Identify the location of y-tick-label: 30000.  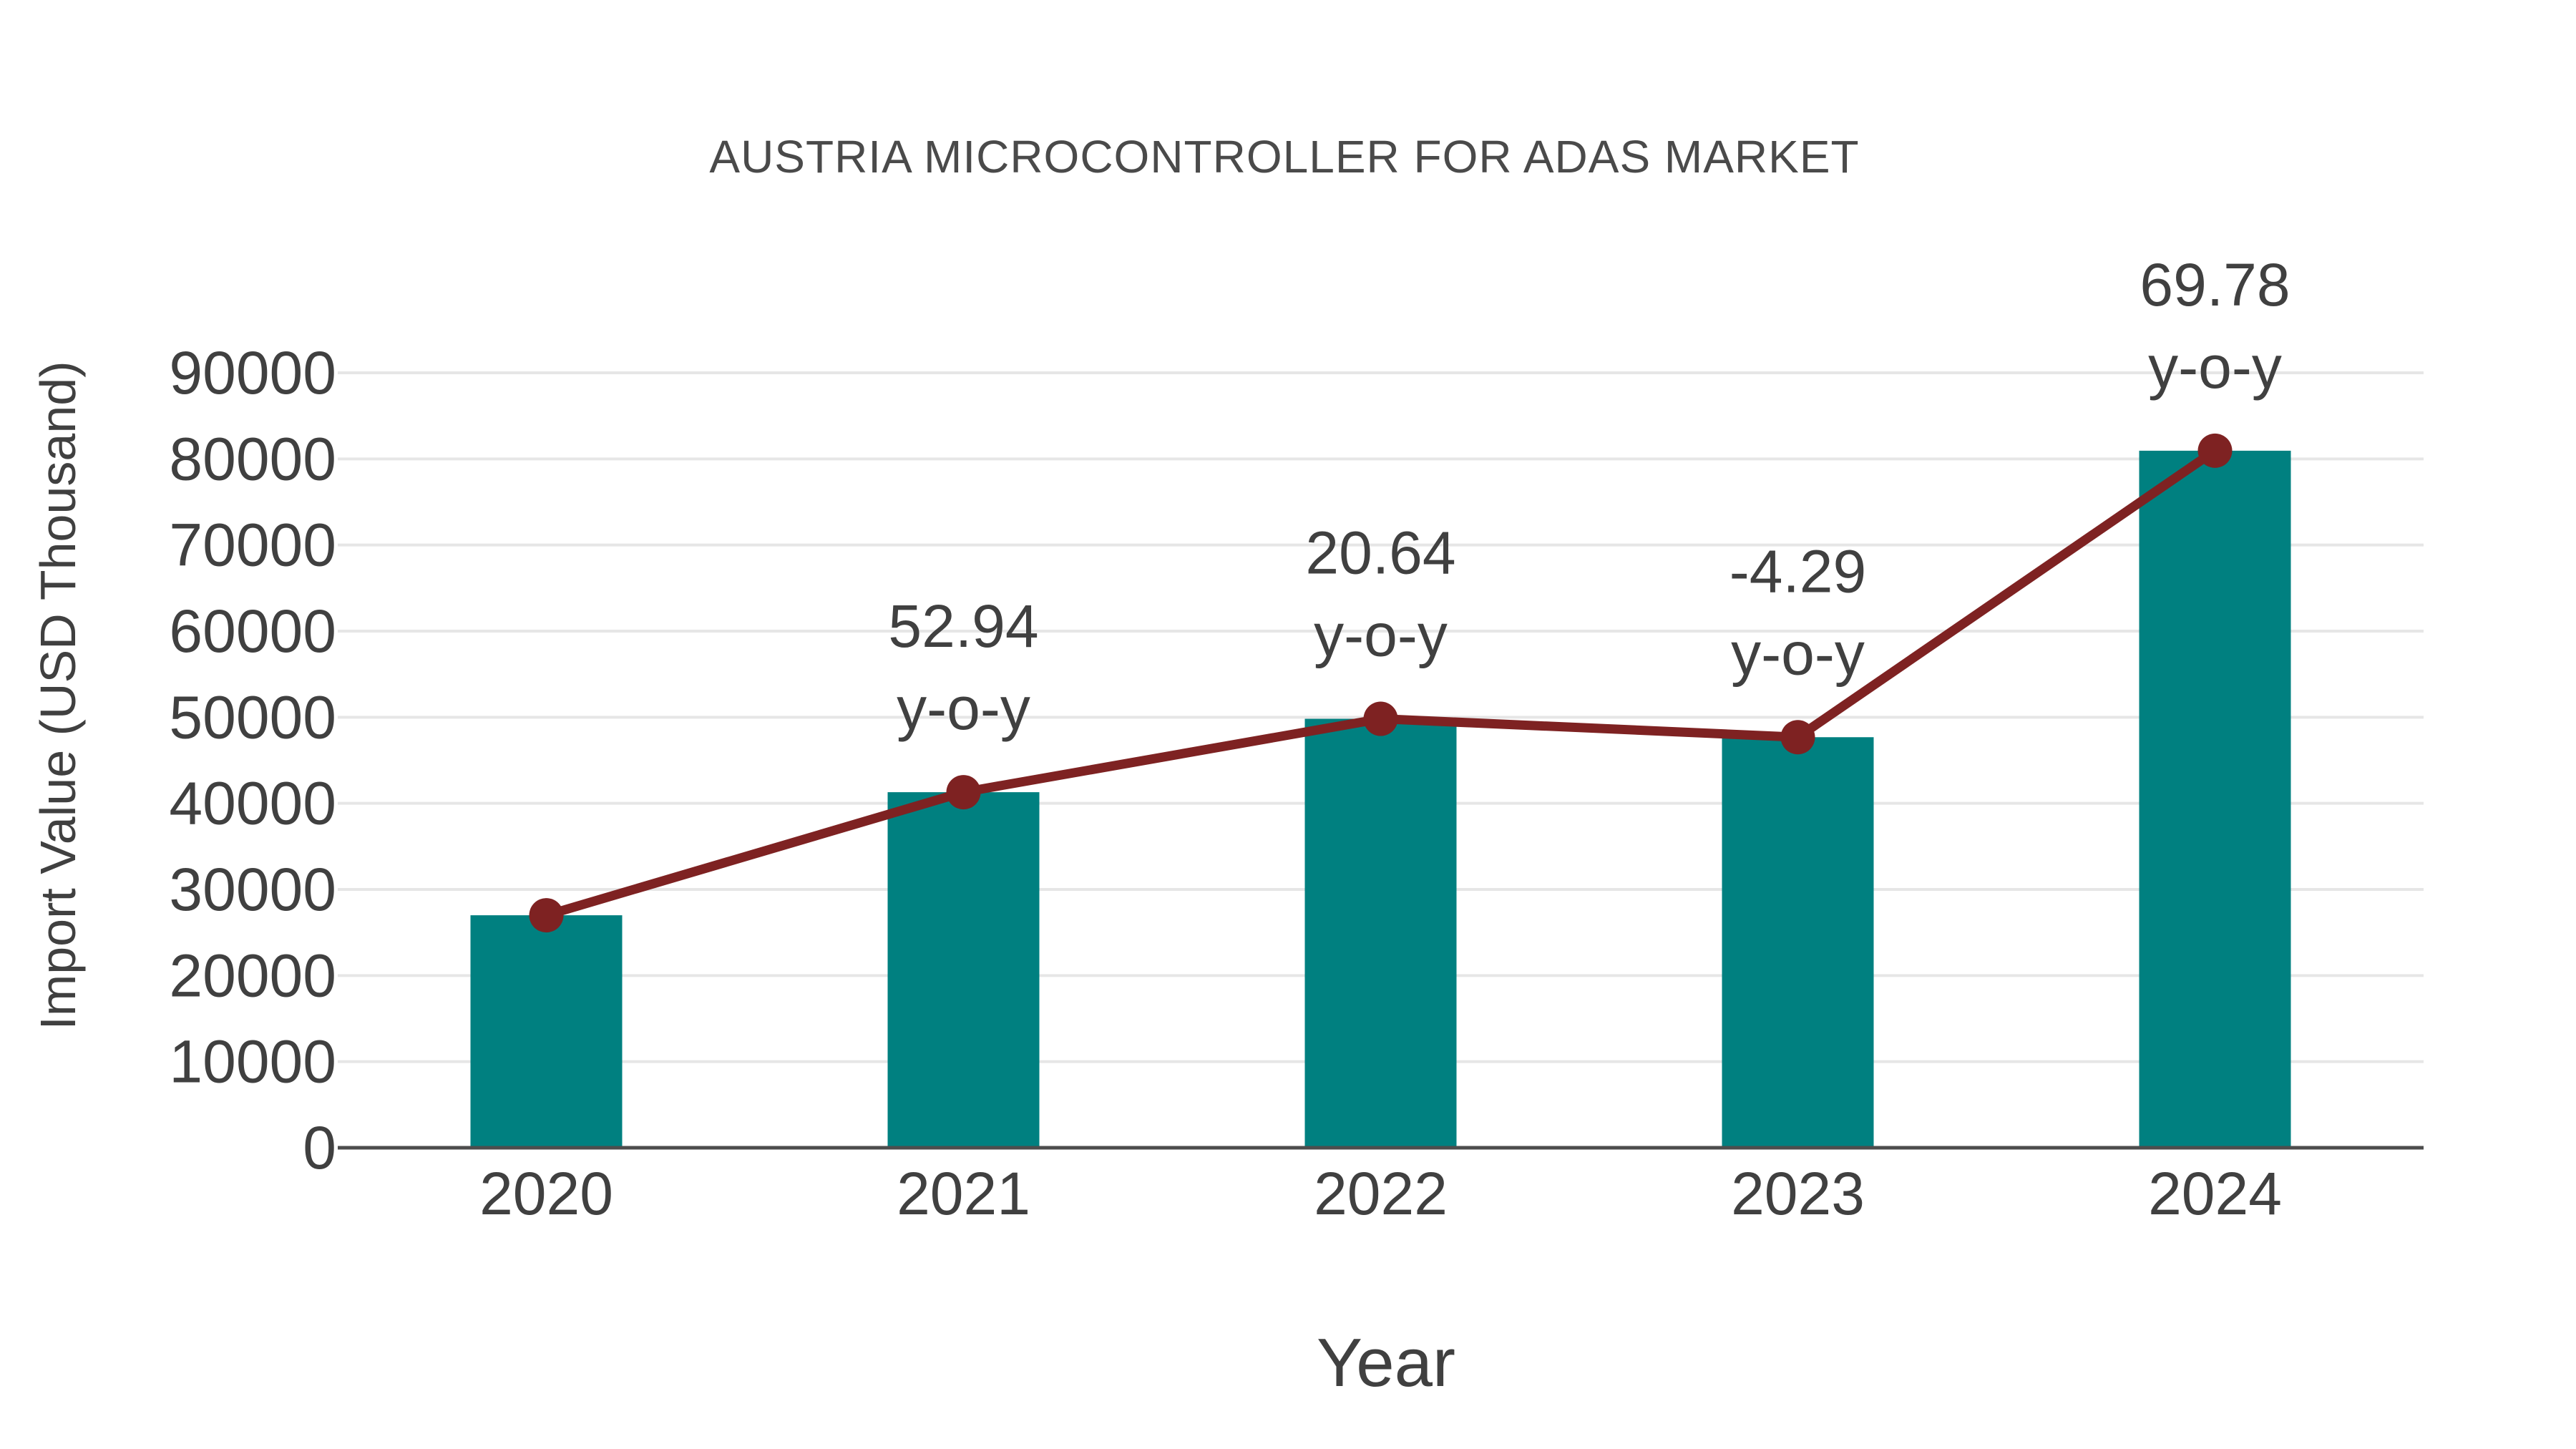
(252, 889).